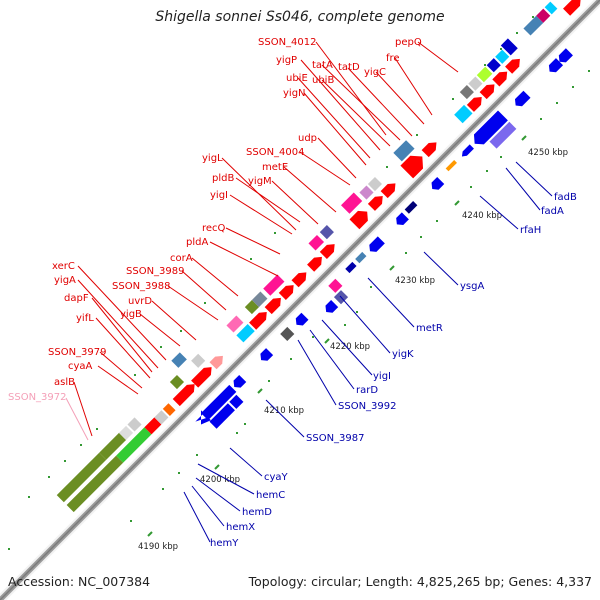 Image resolution: width=600 pixels, height=600 pixels. I want to click on gene-label-SSON_3989: SSON_3989, so click(155, 271).